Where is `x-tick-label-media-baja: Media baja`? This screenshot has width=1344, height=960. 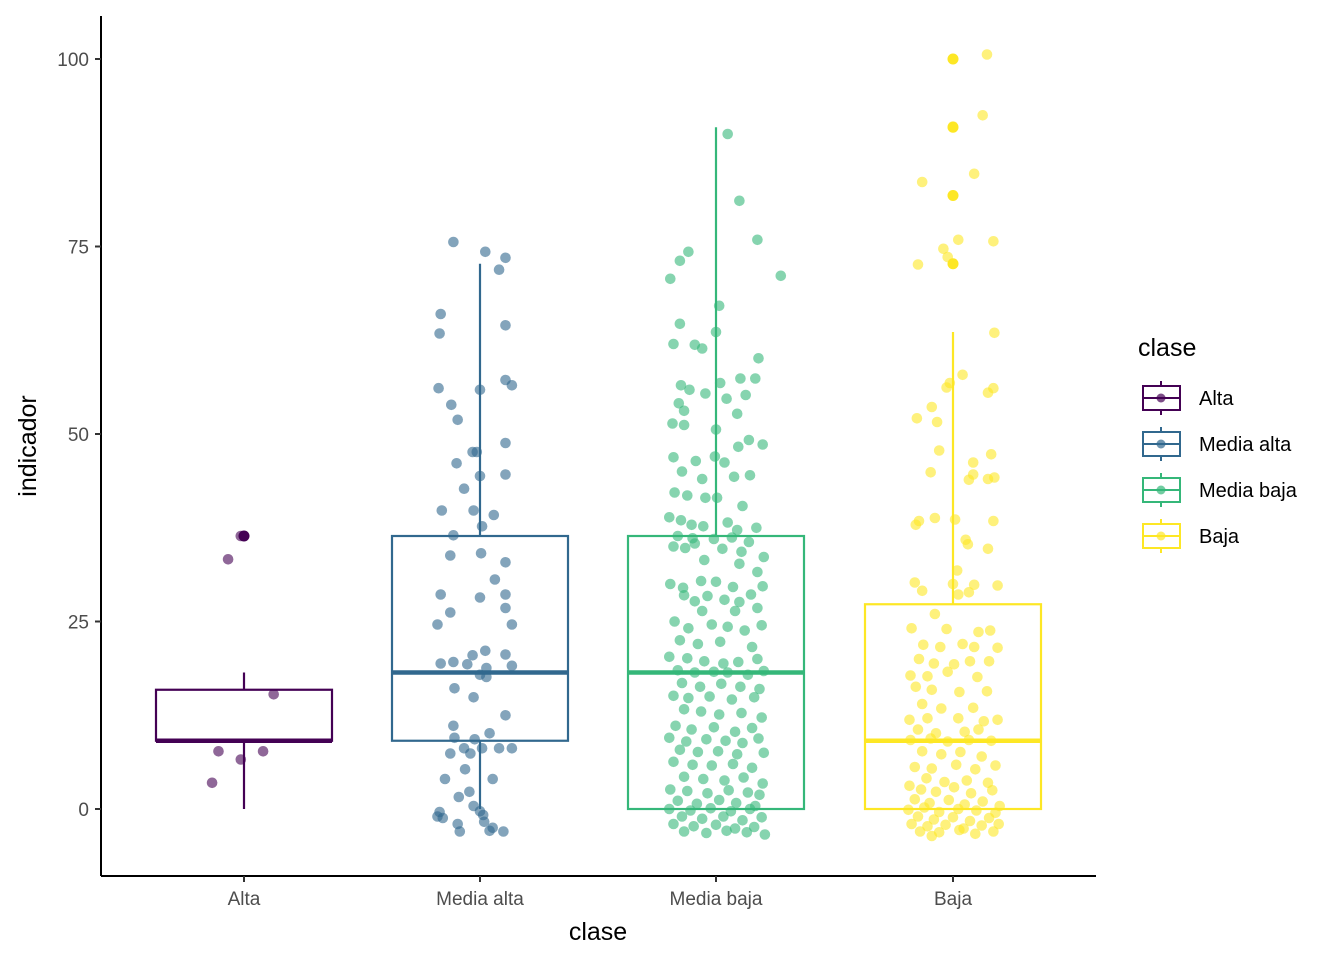 x-tick-label-media-baja: Media baja is located at coordinates (716, 899).